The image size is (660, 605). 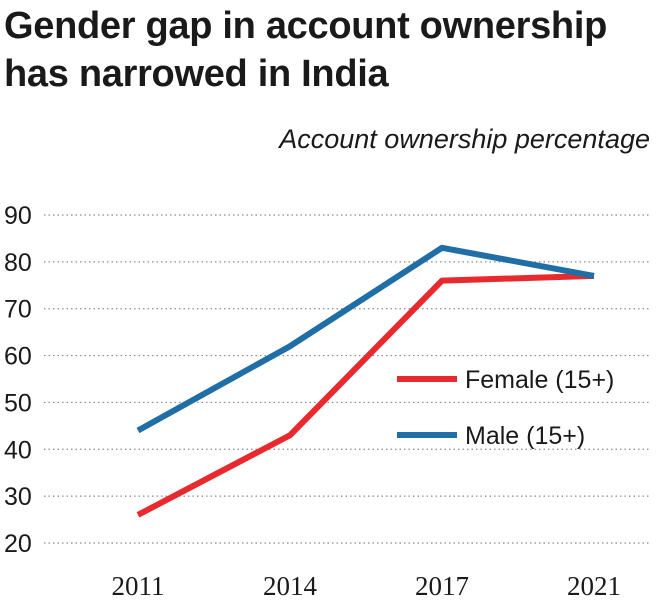 What do you see at coordinates (18, 403) in the screenshot?
I see `y-tick-label: 50` at bounding box center [18, 403].